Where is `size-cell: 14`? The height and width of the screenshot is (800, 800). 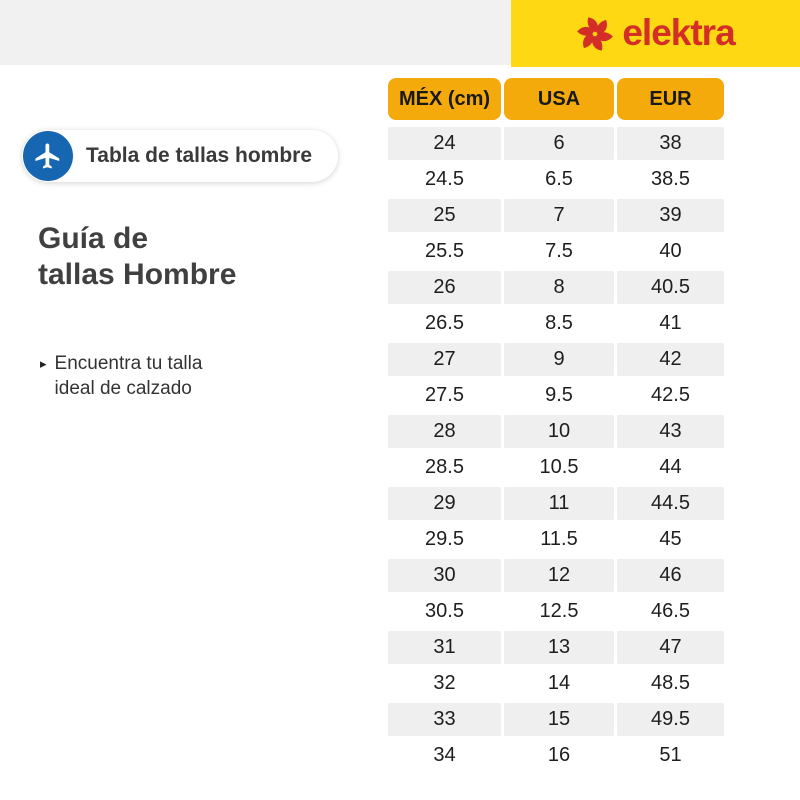 size-cell: 14 is located at coordinates (559, 683).